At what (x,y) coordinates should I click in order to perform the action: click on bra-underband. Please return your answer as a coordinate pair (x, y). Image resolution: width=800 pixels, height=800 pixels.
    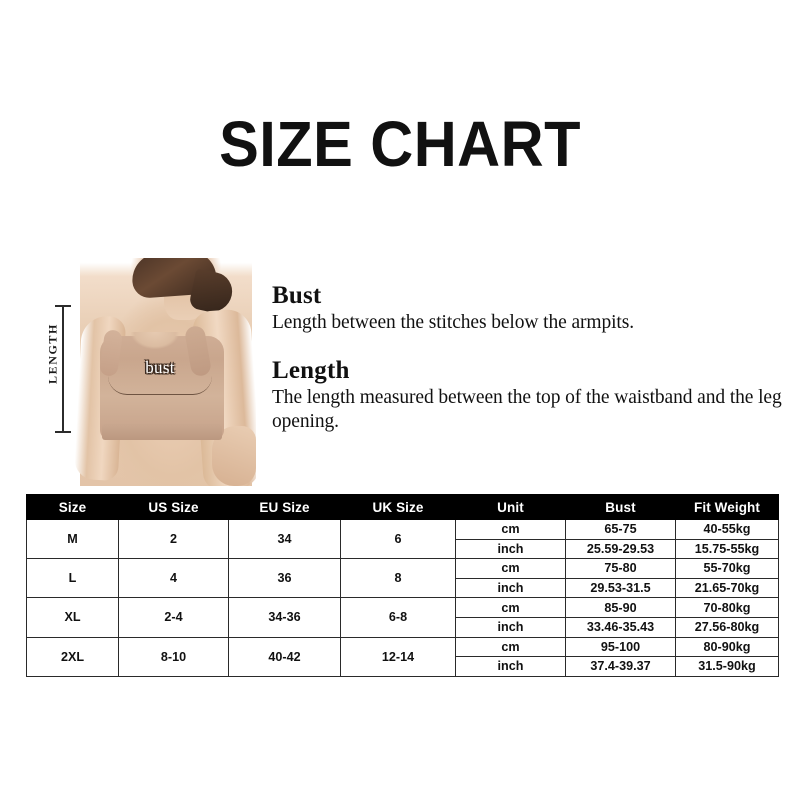
    Looking at the image, I should click on (162, 432).